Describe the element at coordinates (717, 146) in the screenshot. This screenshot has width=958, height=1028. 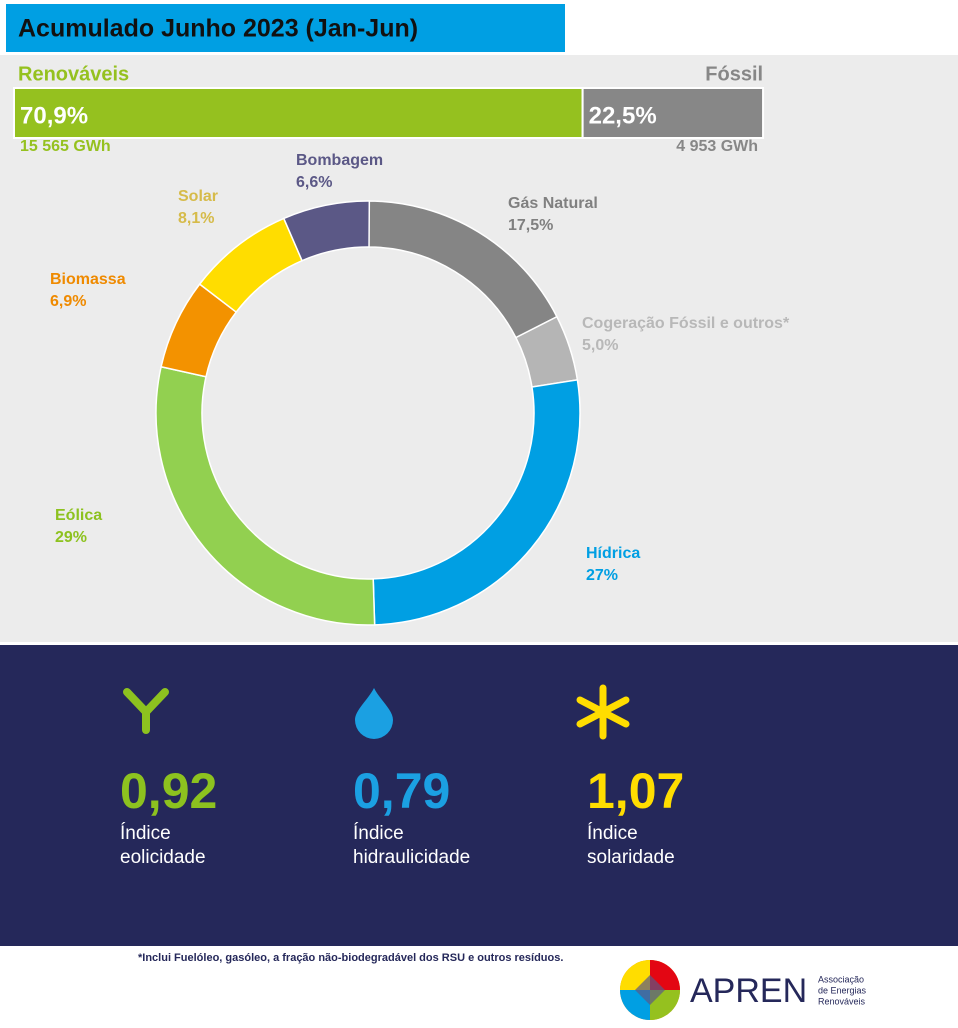
I see `energy-label: 4 953 GWh` at that location.